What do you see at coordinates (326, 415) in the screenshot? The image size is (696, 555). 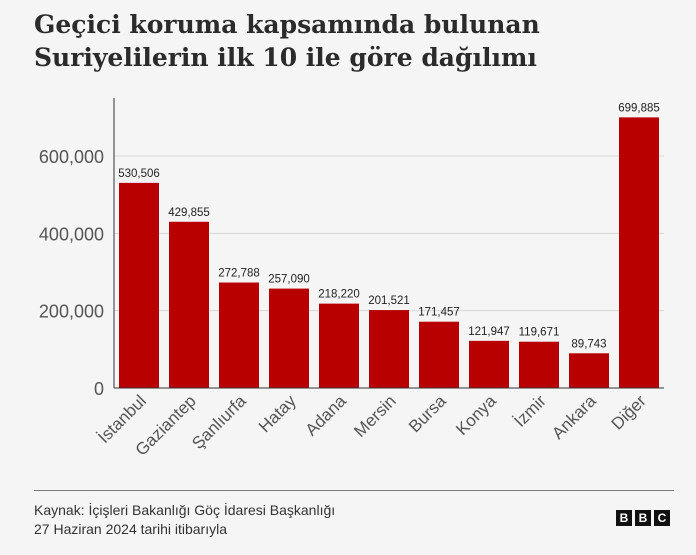 I see `x-tick-label: Adana` at bounding box center [326, 415].